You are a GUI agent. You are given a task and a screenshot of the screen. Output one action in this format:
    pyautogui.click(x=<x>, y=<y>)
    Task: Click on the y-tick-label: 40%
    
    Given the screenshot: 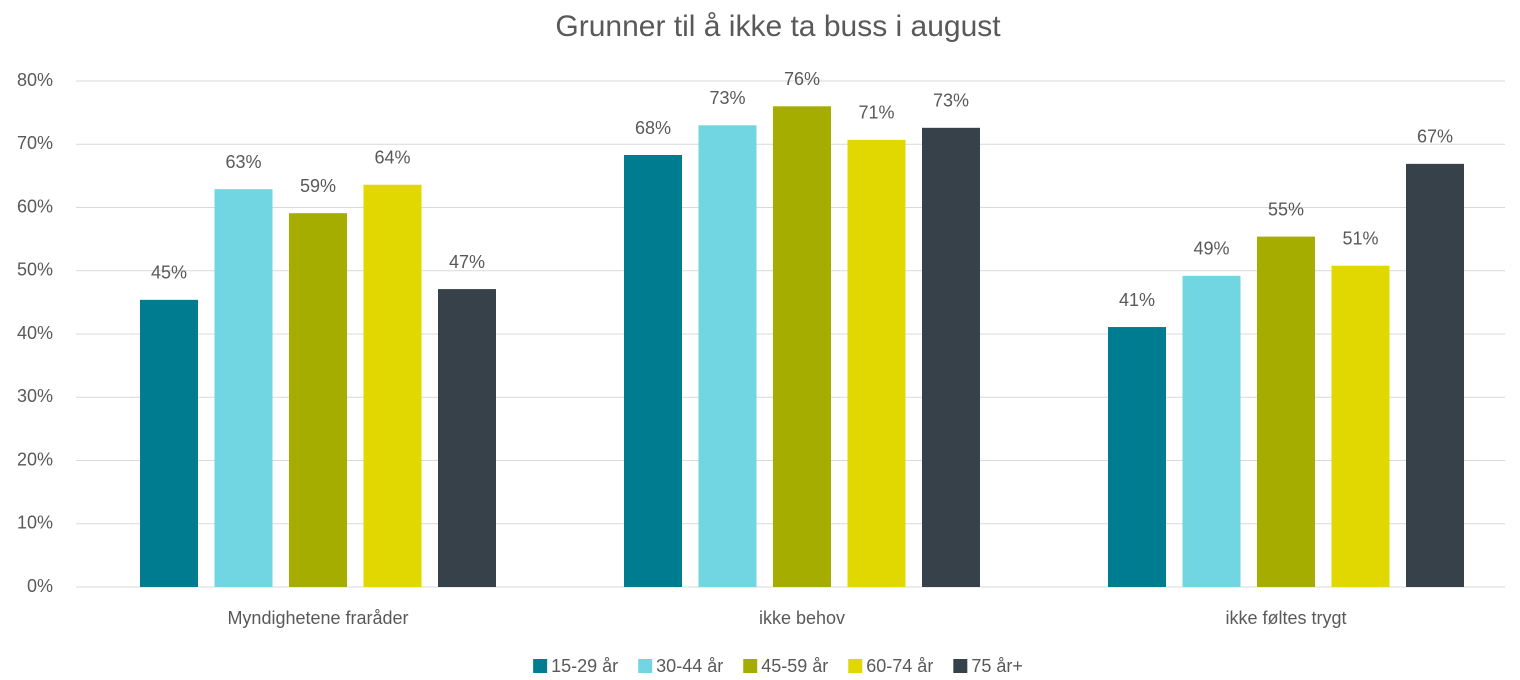 What is the action you would take?
    pyautogui.click(x=35, y=333)
    